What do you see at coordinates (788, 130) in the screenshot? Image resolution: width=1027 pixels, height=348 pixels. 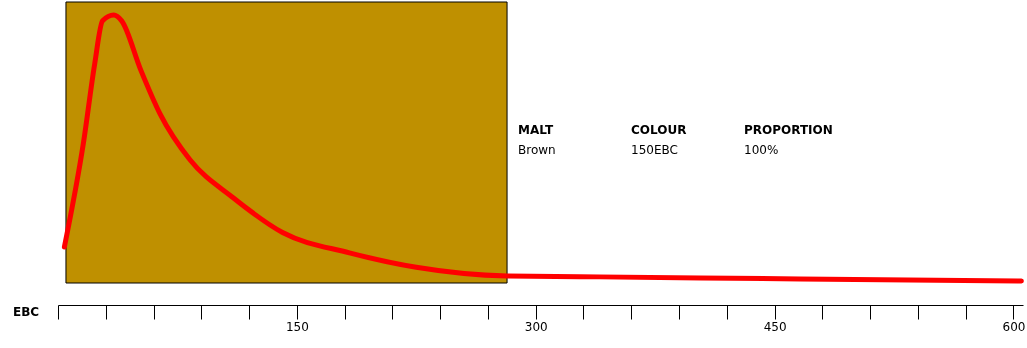 I see `annotation: PROPORTION` at bounding box center [788, 130].